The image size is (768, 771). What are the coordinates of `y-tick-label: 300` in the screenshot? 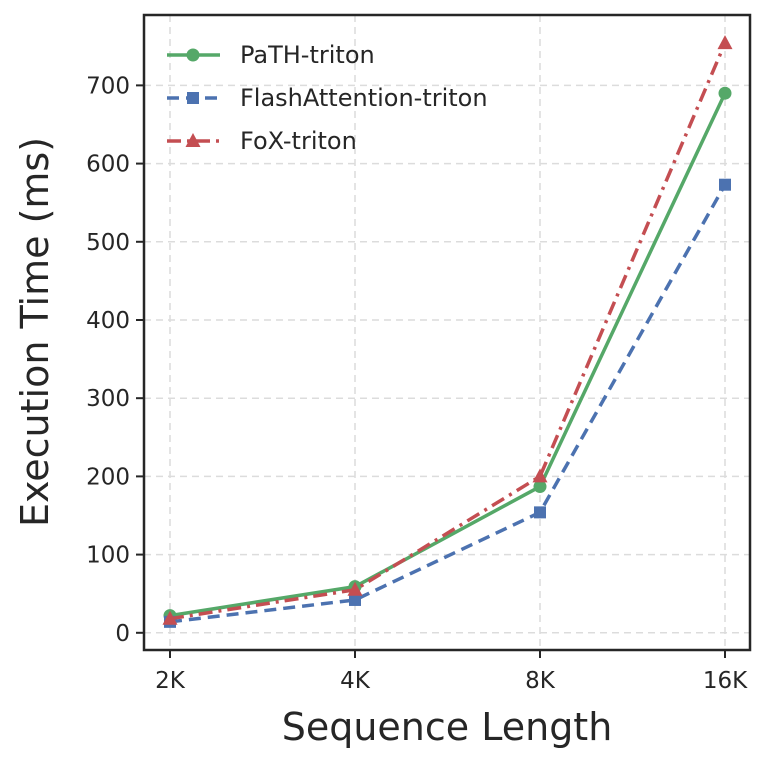 It's located at (108, 399).